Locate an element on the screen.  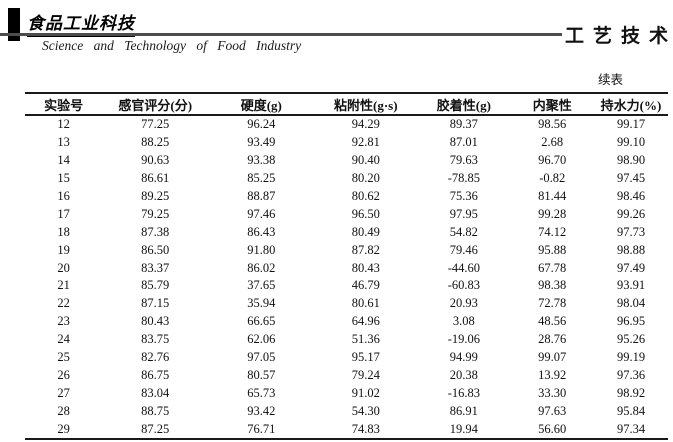
table-cell: 96.24 is located at coordinates (261, 124).